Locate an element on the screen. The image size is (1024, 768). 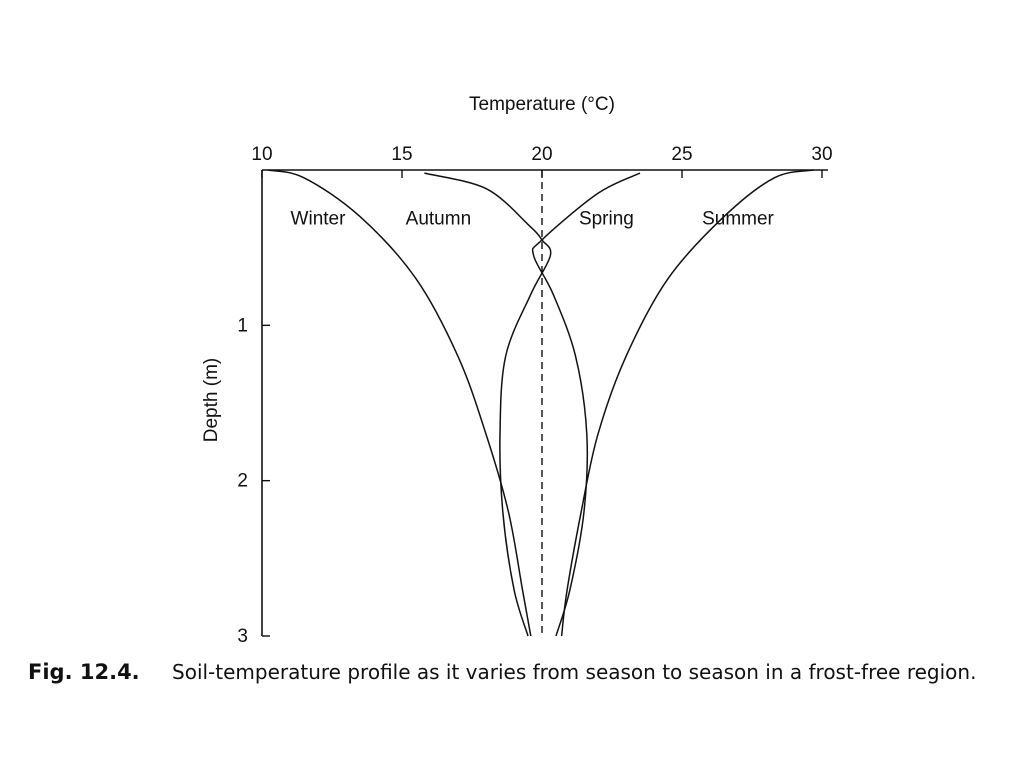
figure-label: Fig. 12.4. is located at coordinates (84, 672).